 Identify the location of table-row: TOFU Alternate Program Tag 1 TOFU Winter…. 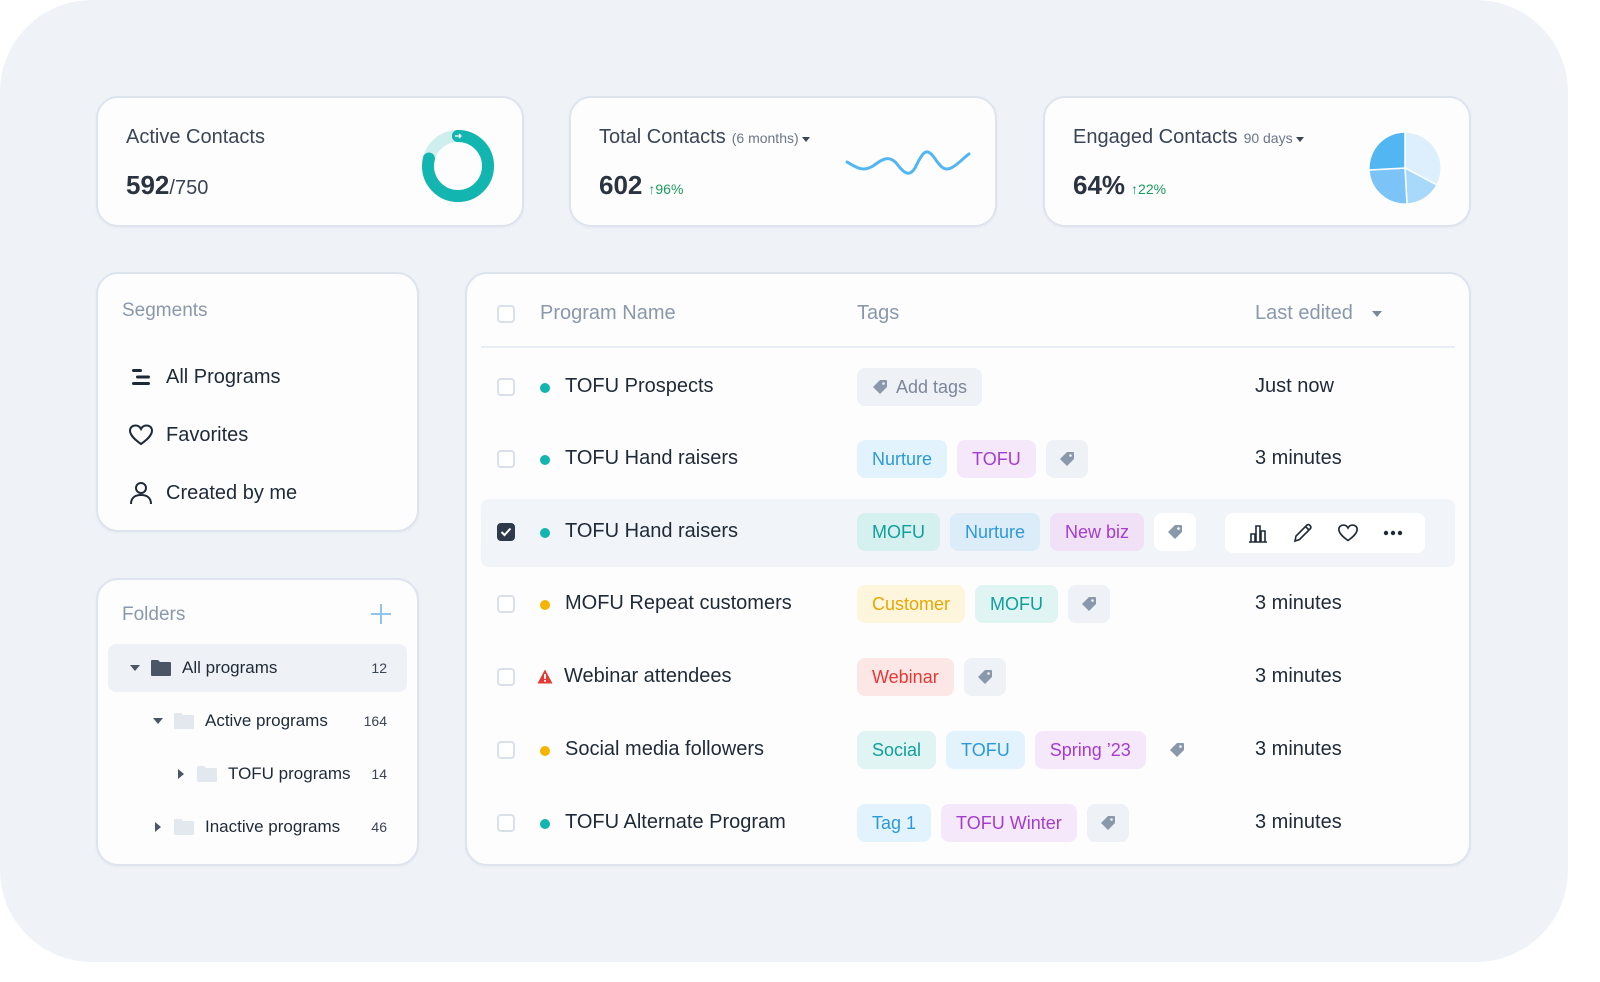
(968, 824).